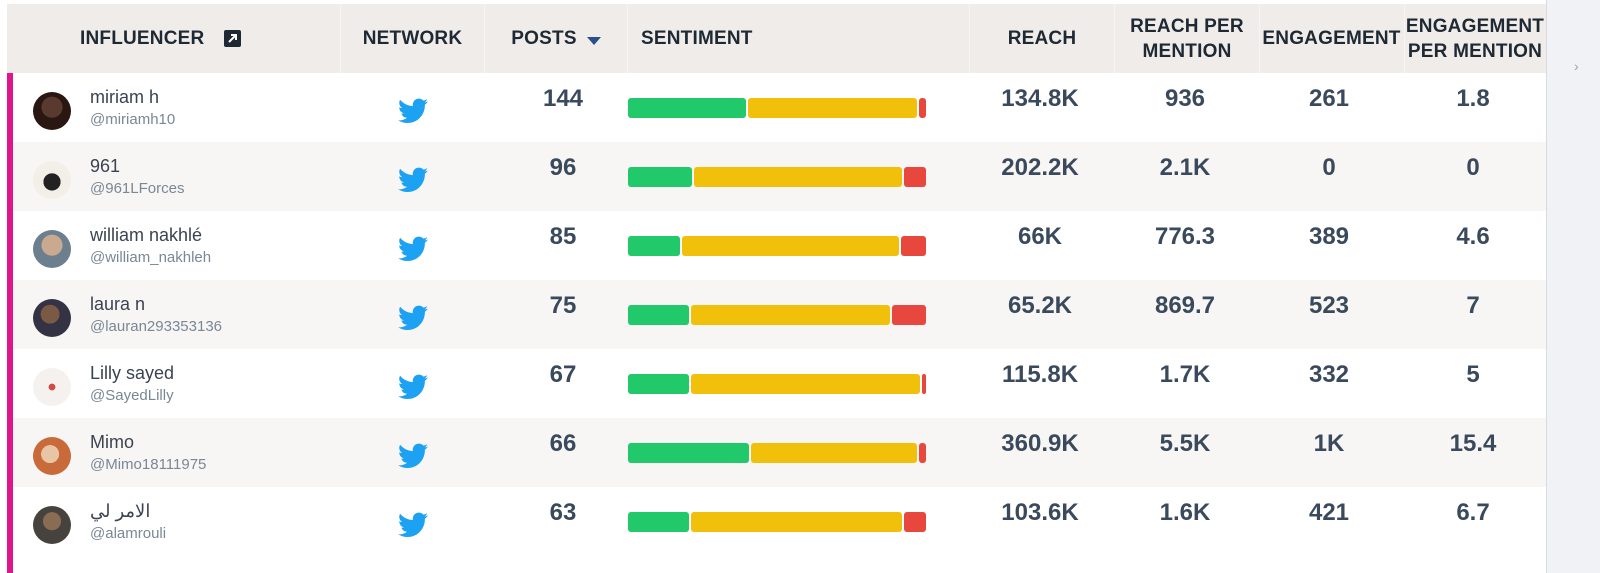 The height and width of the screenshot is (573, 1600). I want to click on side-panel, so click(1573, 286).